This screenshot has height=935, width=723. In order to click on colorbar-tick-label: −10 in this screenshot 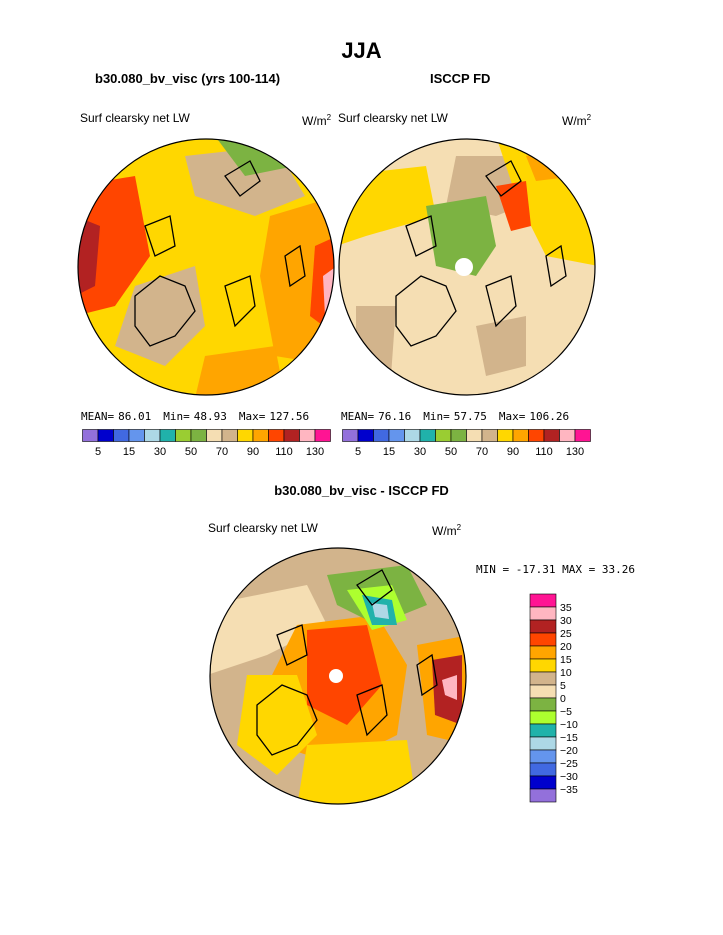, I will do `click(569, 725)`.